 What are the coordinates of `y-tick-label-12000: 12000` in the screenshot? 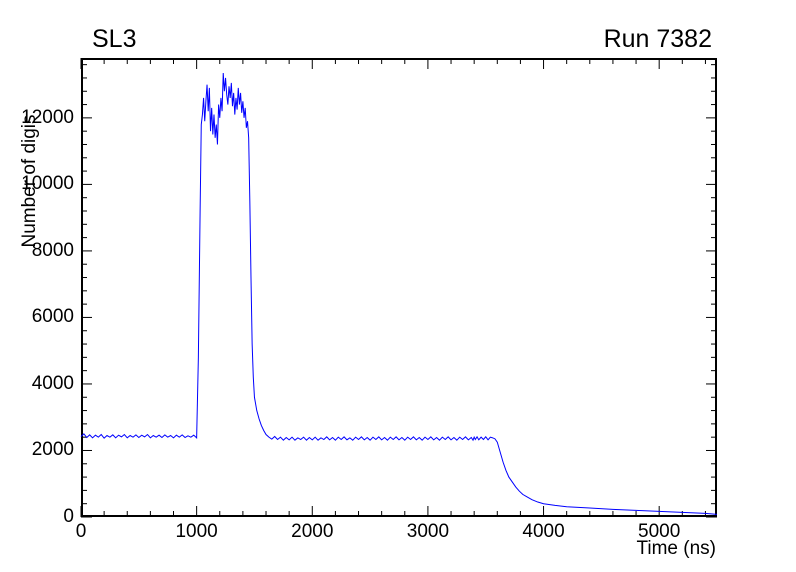 It's located at (47, 117).